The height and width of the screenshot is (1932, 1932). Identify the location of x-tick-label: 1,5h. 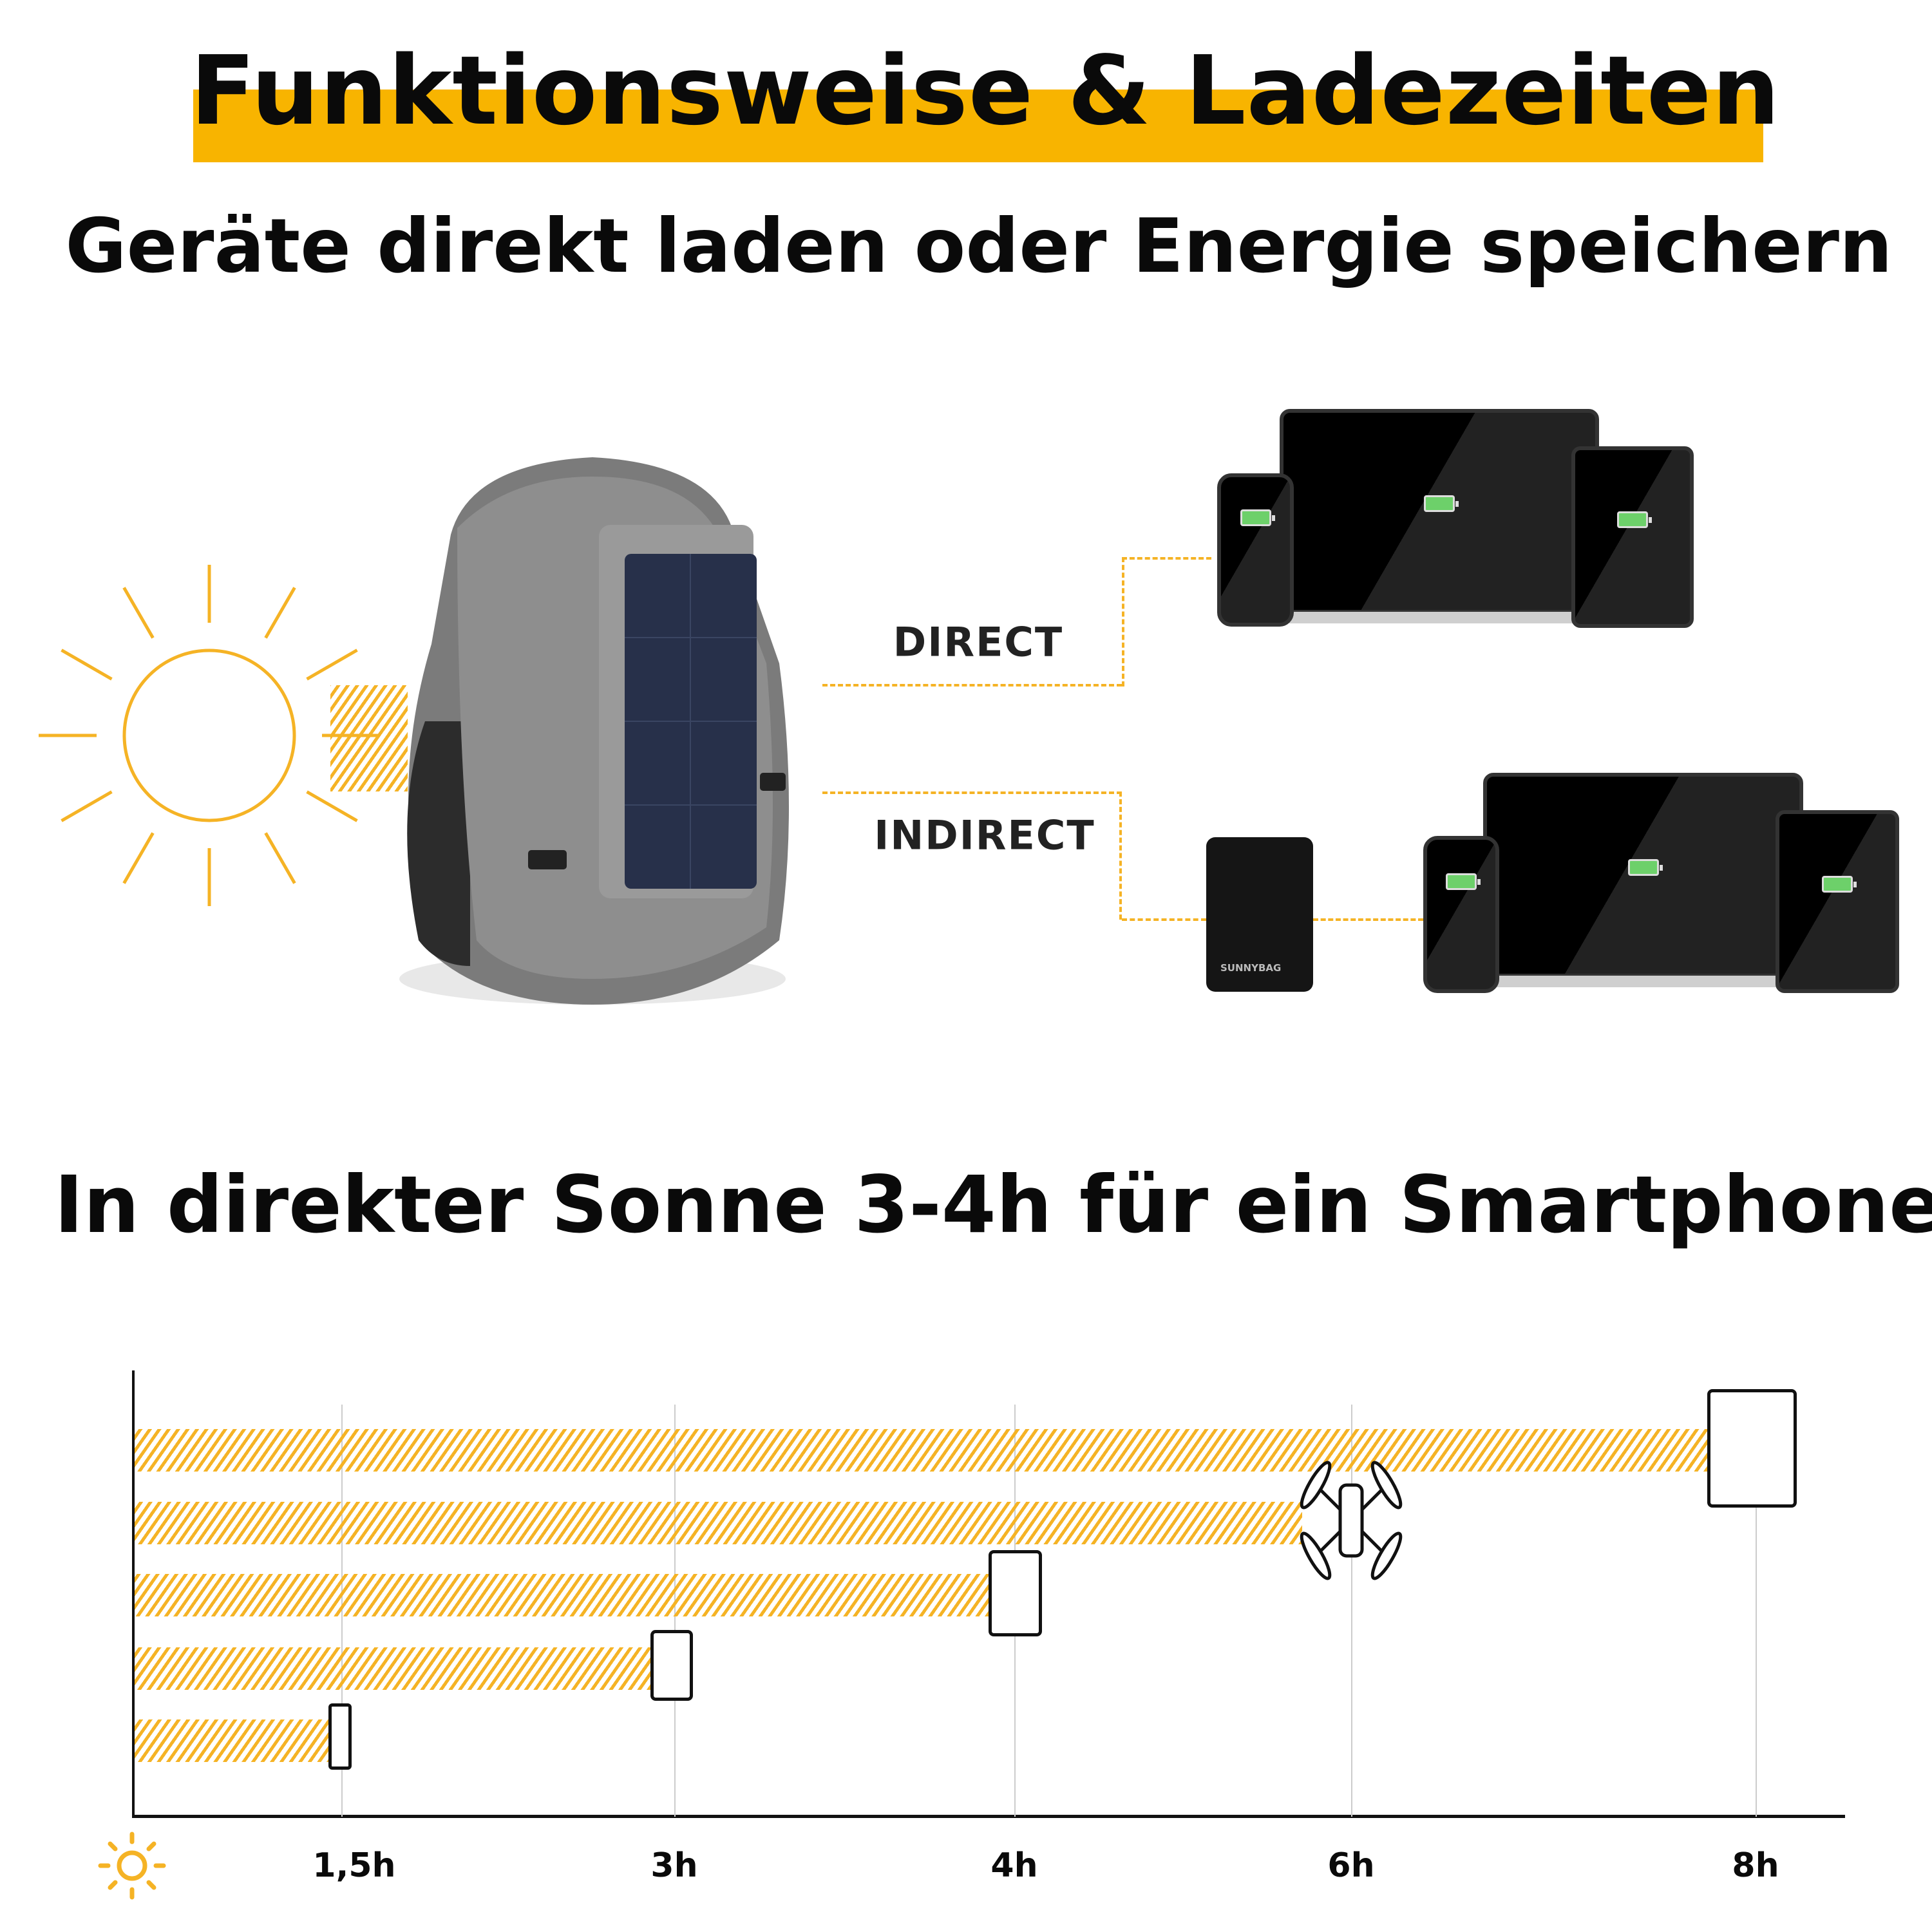
(354, 1865).